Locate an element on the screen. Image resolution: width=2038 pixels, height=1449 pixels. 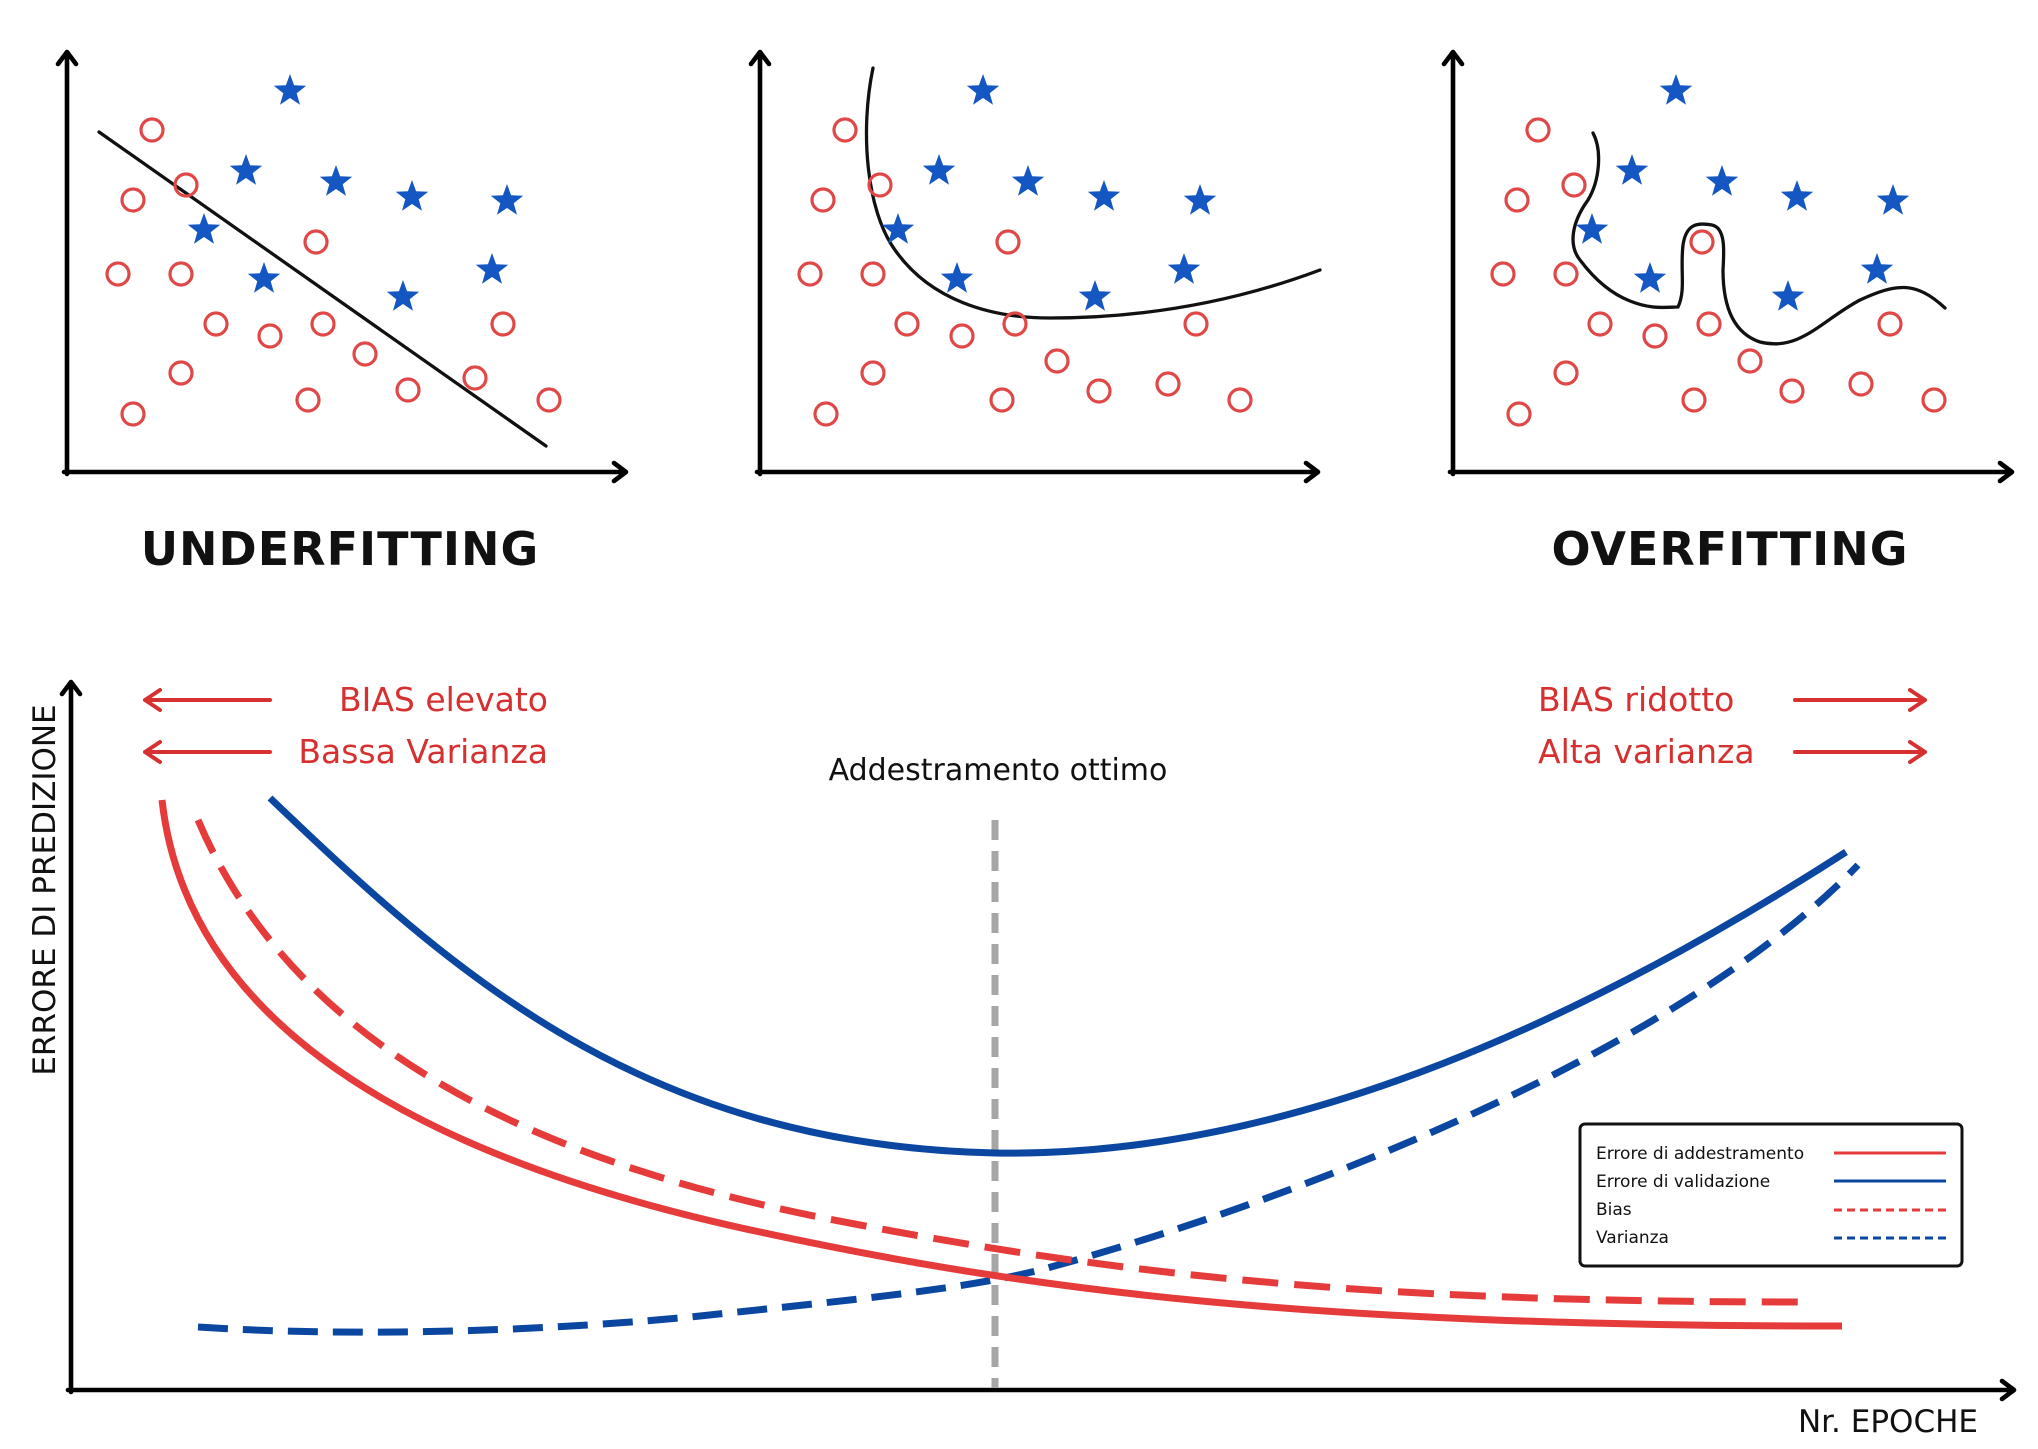
arrow-left-icon is located at coordinates (207, 752).